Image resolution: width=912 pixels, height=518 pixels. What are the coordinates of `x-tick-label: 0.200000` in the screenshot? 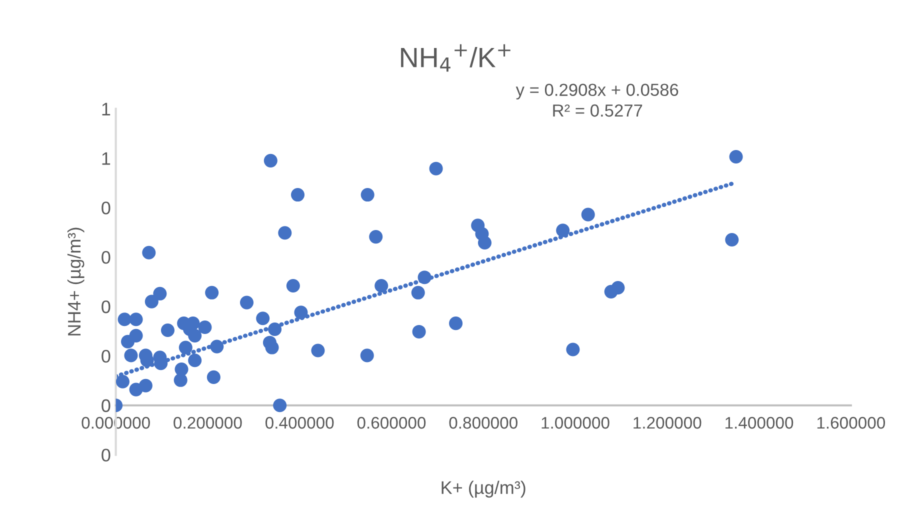 It's located at (208, 422).